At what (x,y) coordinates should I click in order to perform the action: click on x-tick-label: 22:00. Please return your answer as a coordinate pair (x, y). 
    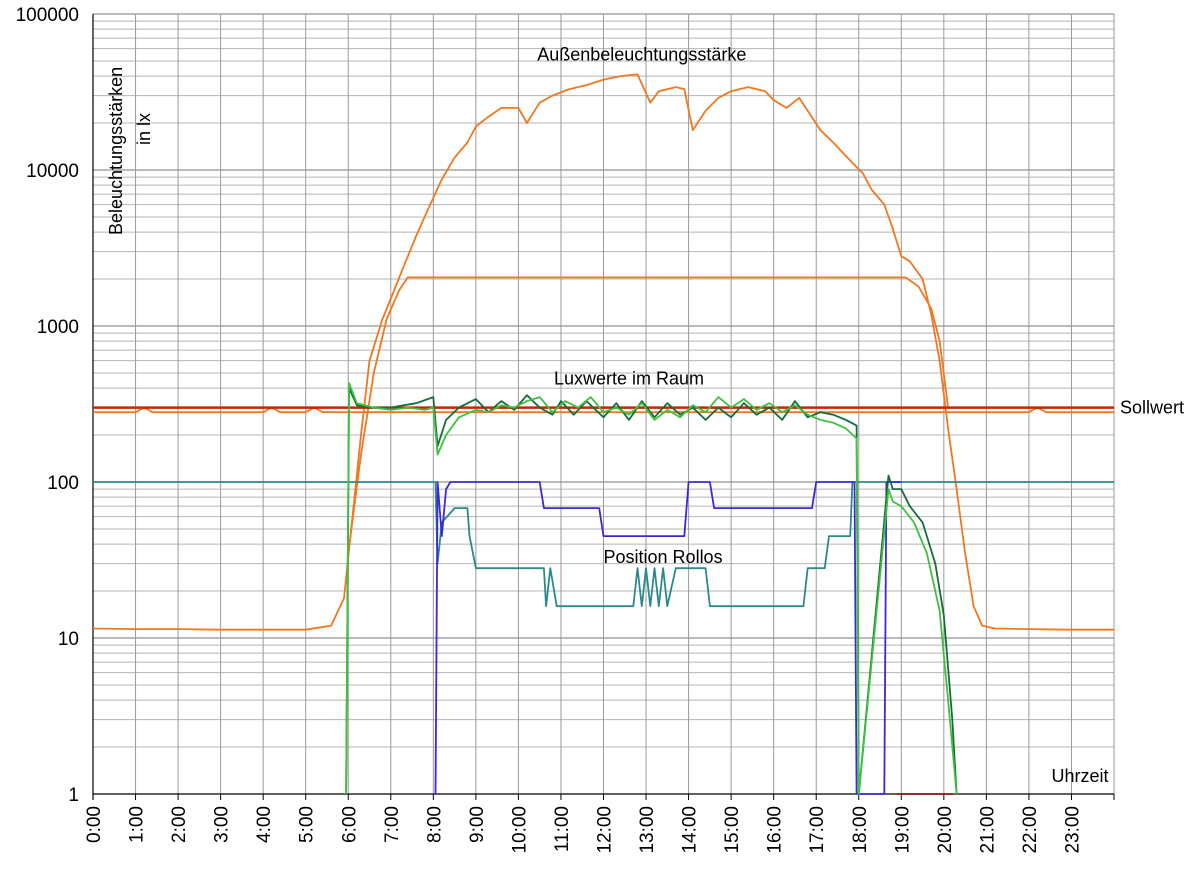
    Looking at the image, I should click on (1030, 830).